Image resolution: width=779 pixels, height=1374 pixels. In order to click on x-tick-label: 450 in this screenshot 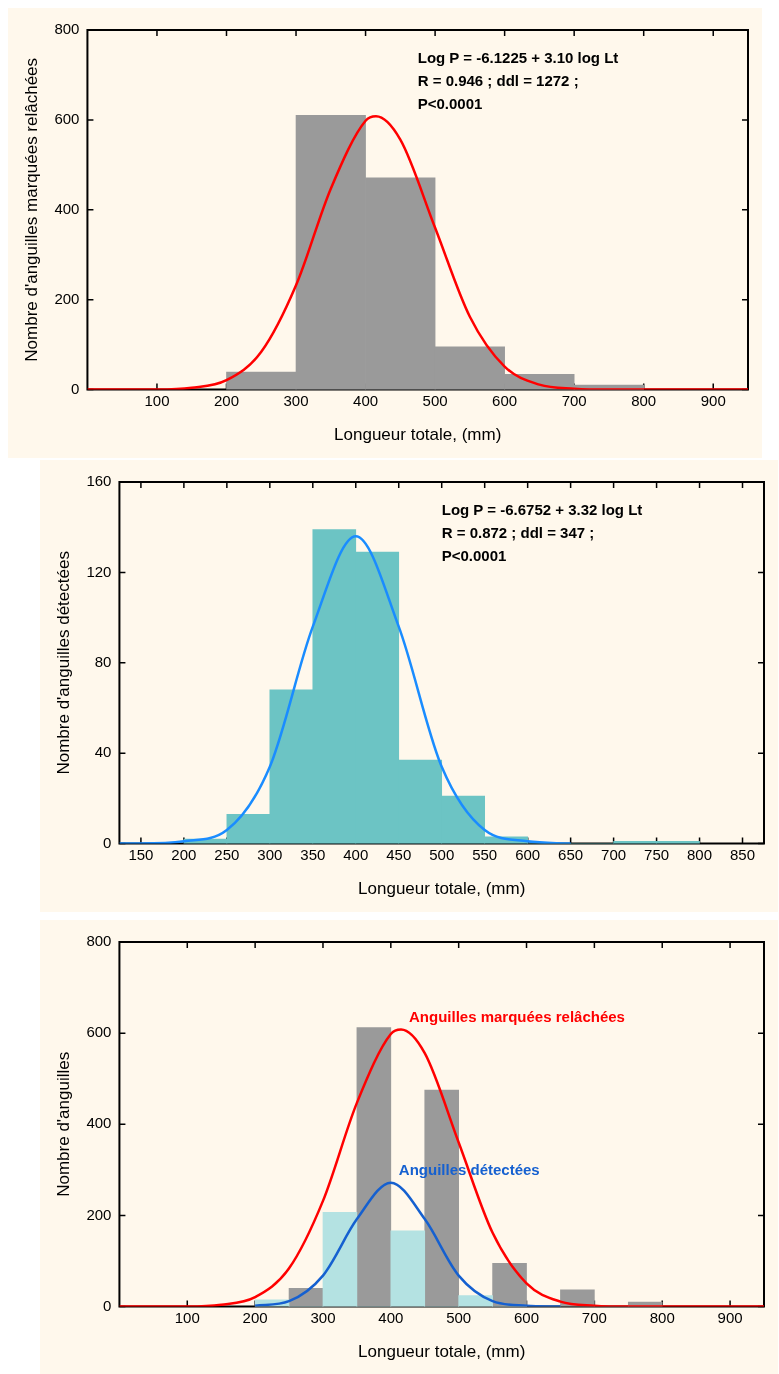, I will do `click(399, 854)`.